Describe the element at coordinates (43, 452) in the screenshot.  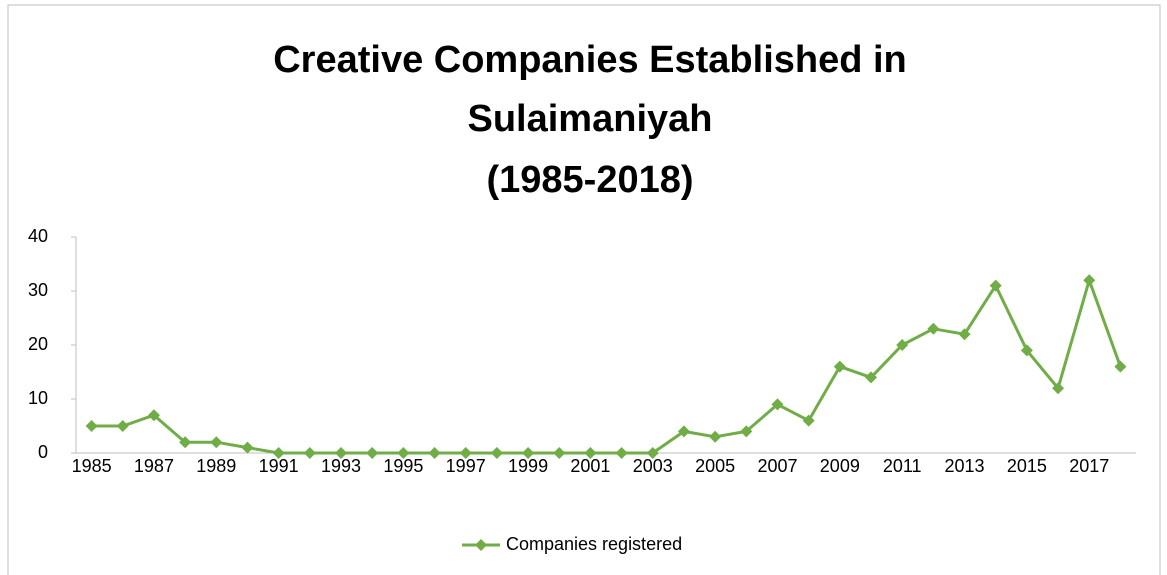
I see `y-tick-label: 0` at that location.